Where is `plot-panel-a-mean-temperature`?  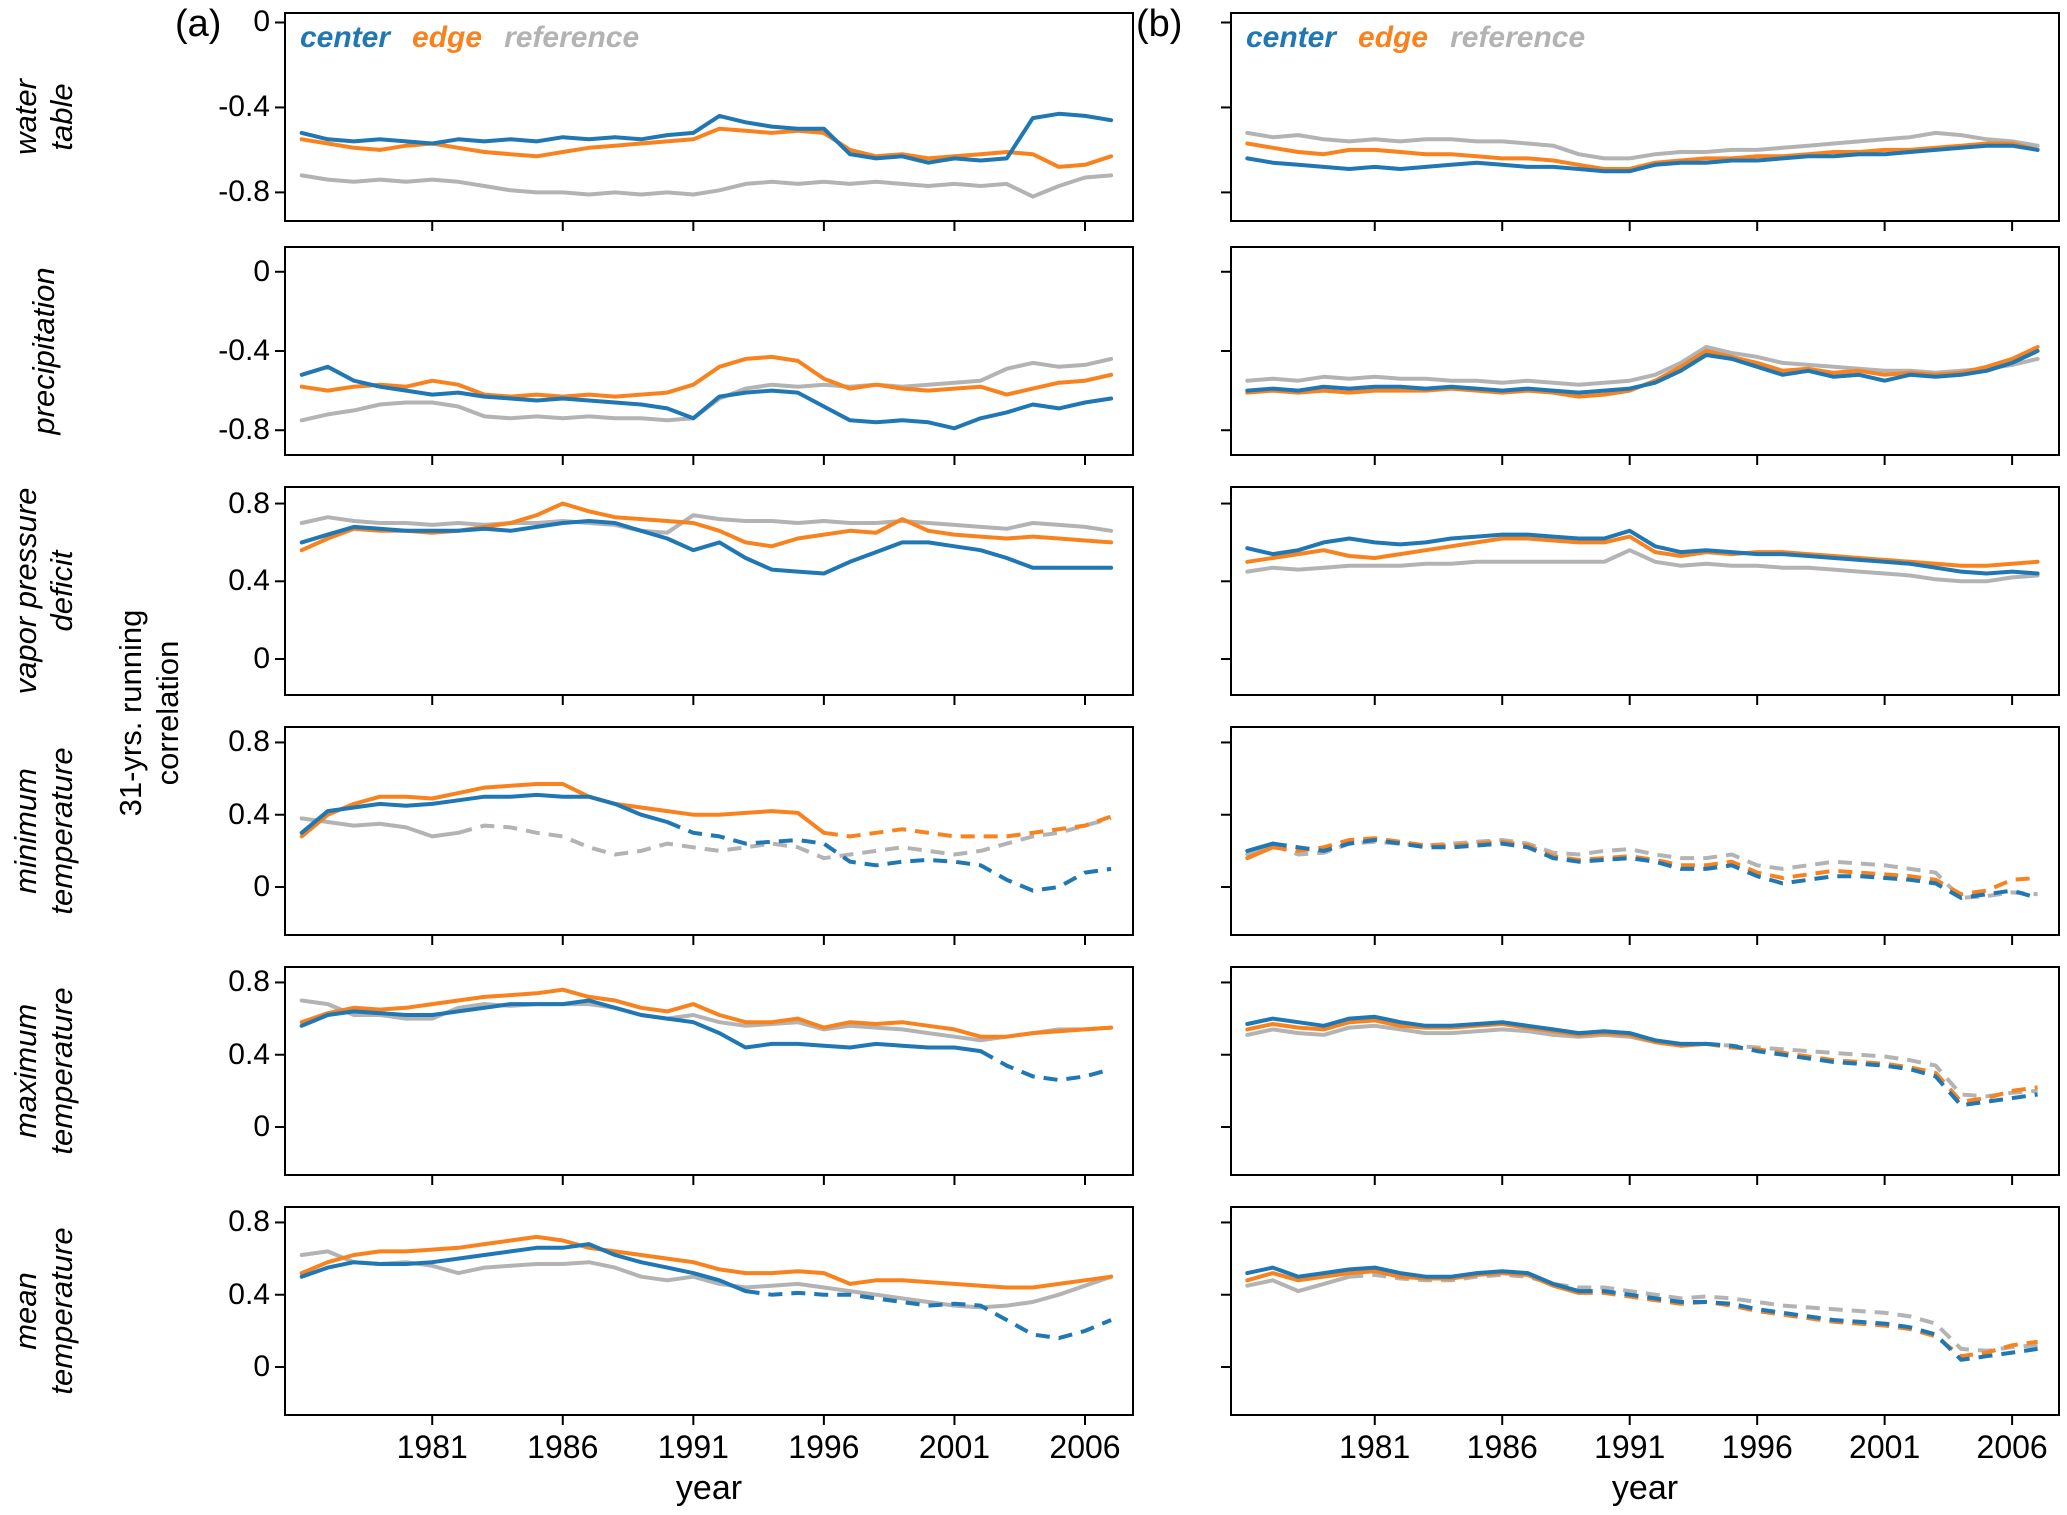
plot-panel-a-mean-temperature is located at coordinates (704, 1315).